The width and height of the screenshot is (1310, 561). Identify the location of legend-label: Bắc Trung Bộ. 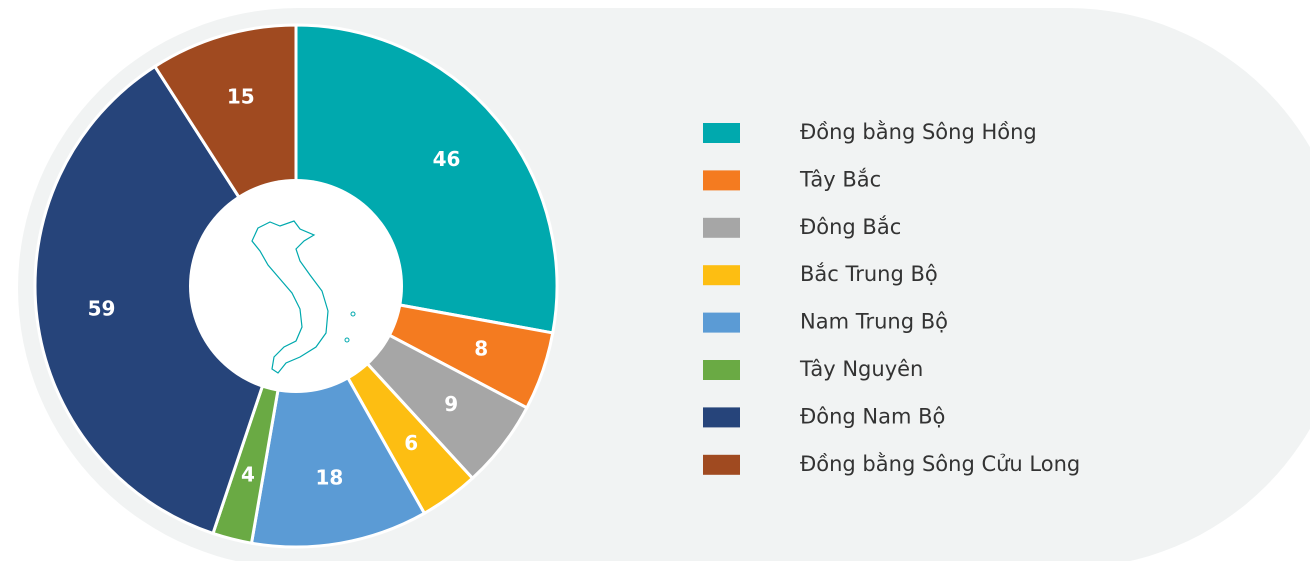
(869, 274).